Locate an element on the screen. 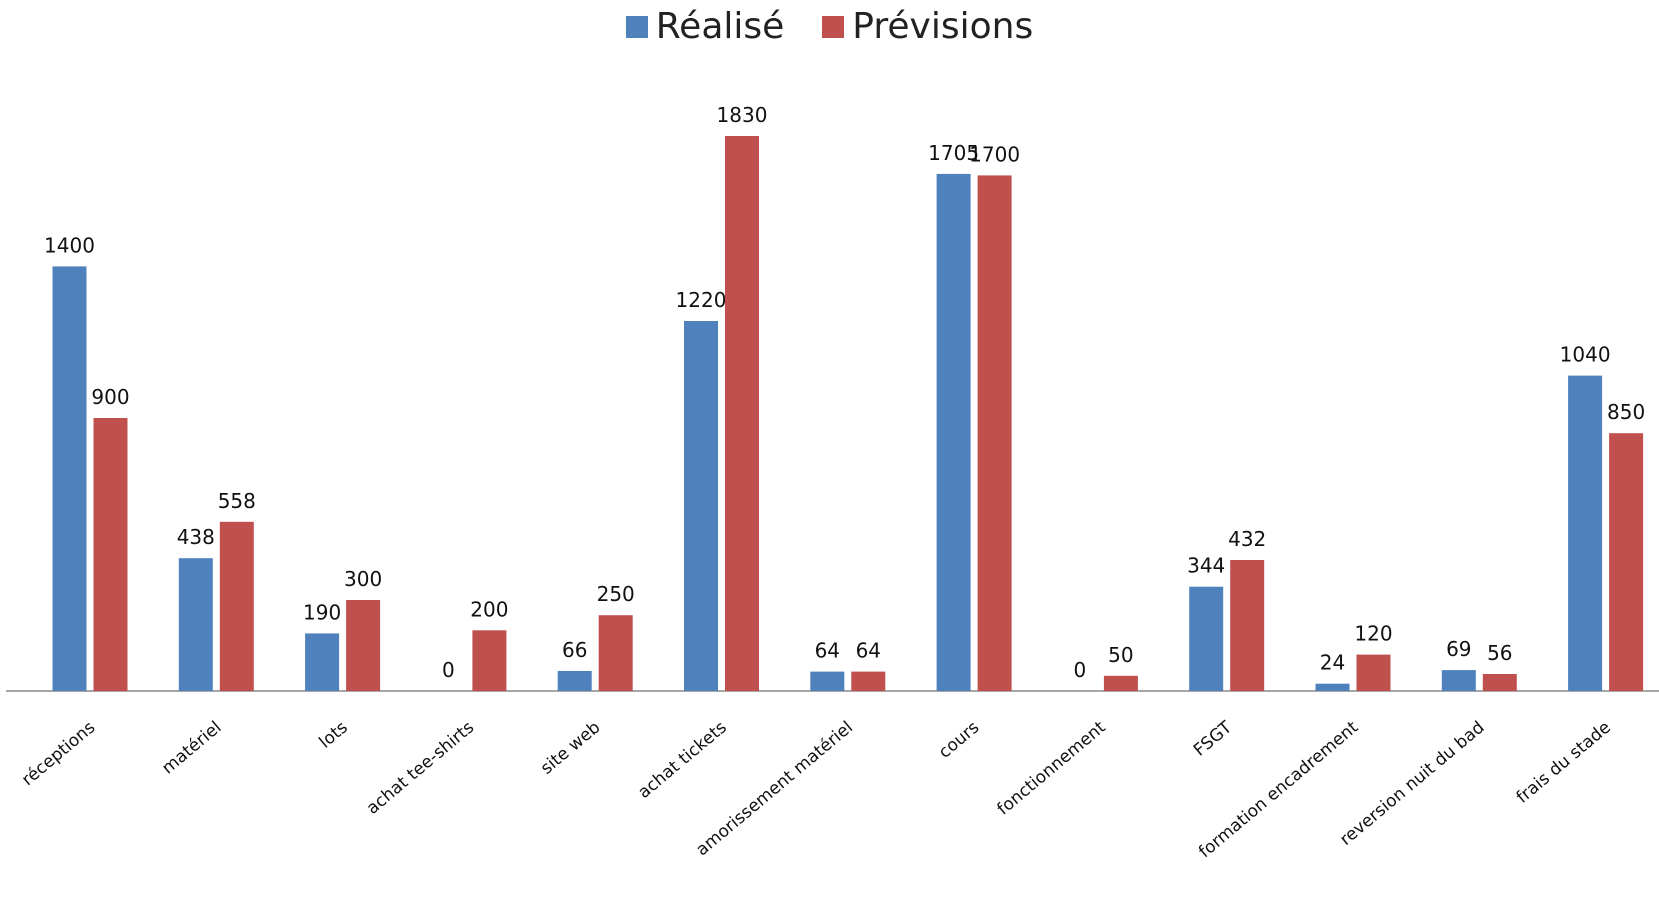 Image resolution: width=1659 pixels, height=898 pixels. x-tick-label: cours is located at coordinates (959, 739).